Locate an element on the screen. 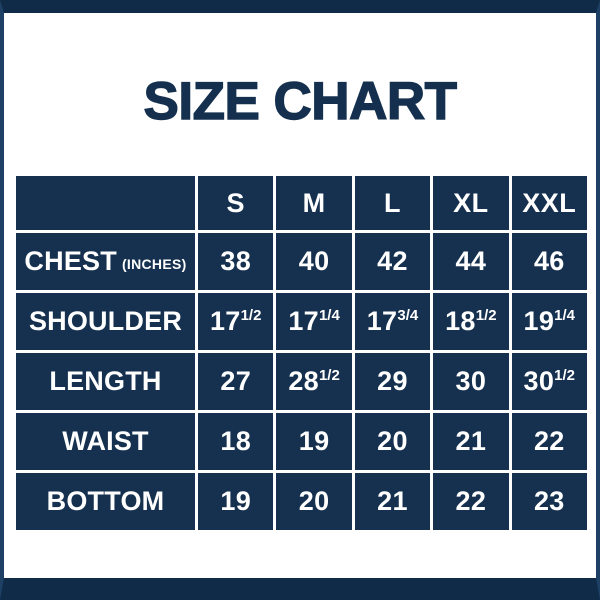 The height and width of the screenshot is (600, 600). measurement-cell: 171/4 is located at coordinates (314, 321).